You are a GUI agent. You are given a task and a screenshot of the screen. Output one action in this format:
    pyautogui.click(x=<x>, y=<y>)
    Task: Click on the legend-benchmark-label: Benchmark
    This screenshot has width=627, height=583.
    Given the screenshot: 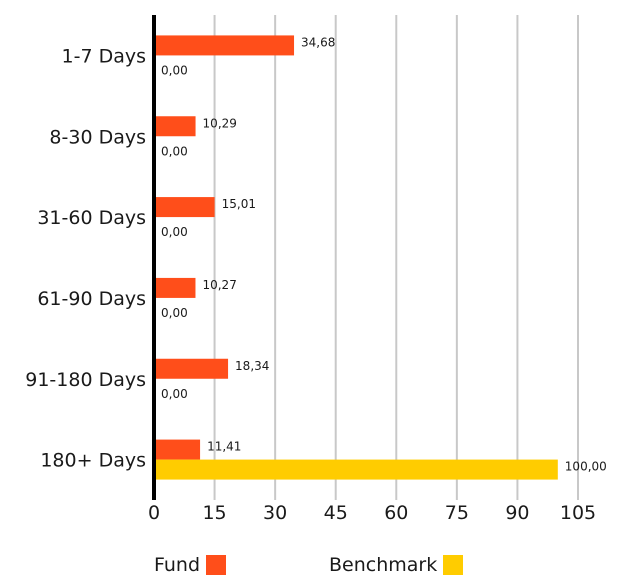 What is the action you would take?
    pyautogui.click(x=383, y=565)
    